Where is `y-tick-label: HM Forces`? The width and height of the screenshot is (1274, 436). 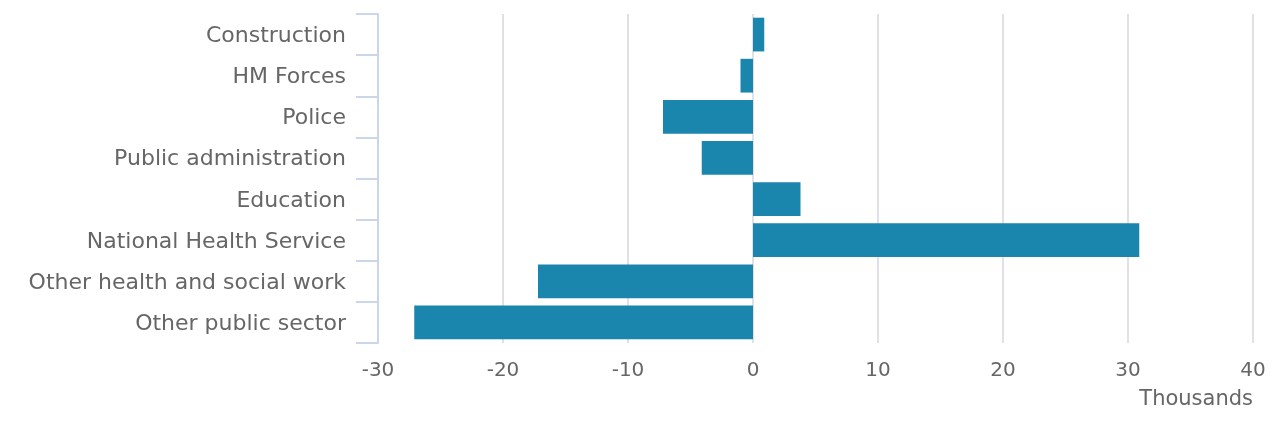 y-tick-label: HM Forces is located at coordinates (289, 76).